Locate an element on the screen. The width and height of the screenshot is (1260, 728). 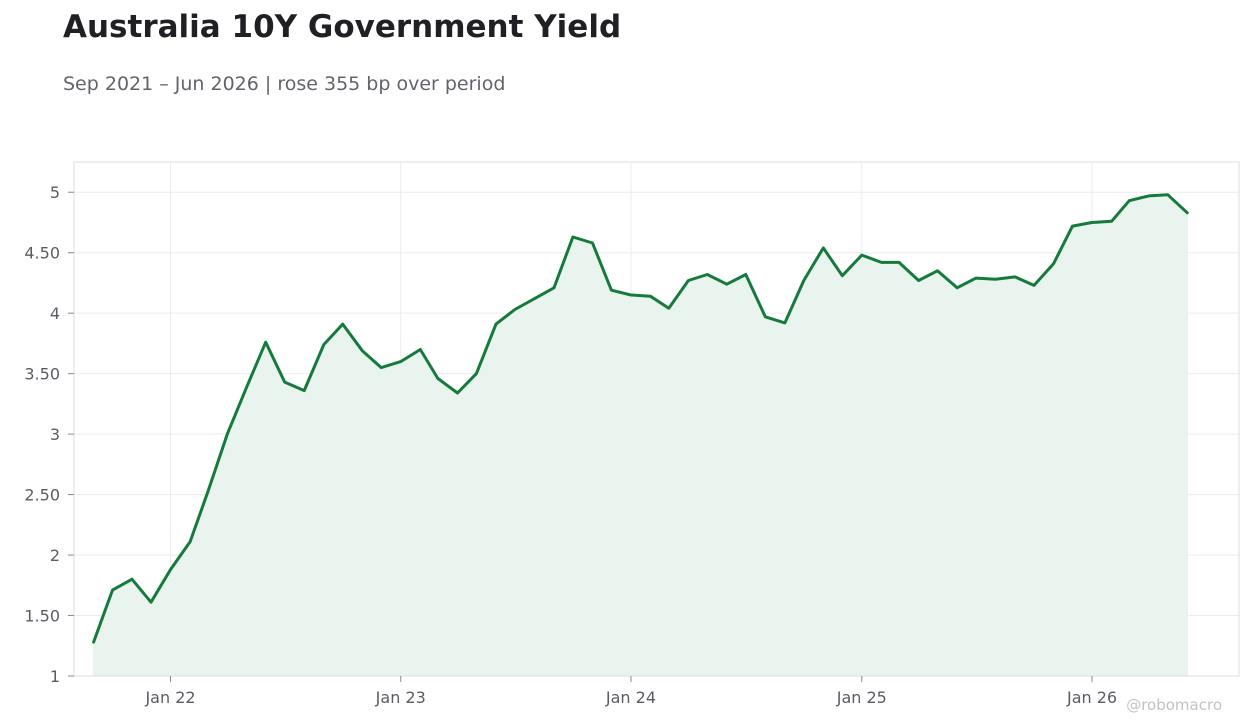
y-tick-label: 4.50 is located at coordinates (42, 253).